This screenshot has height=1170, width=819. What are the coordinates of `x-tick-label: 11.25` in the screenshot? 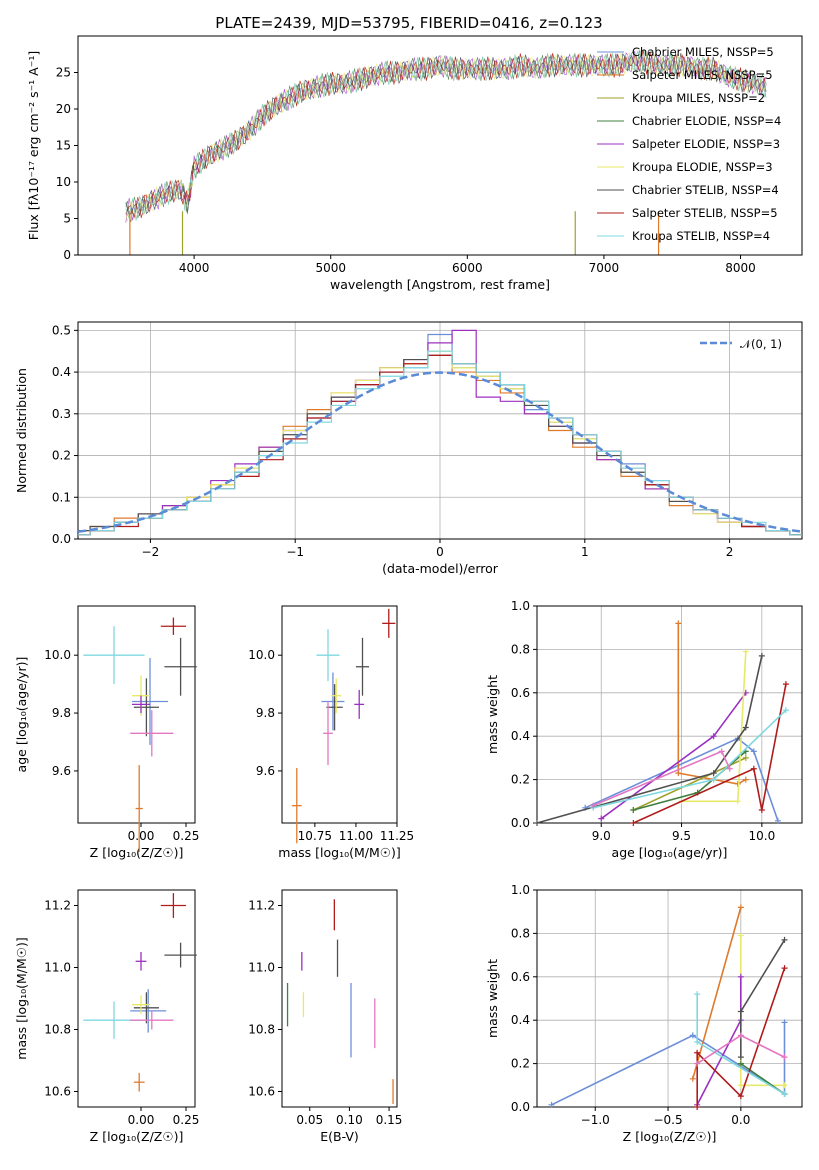 It's located at (397, 836).